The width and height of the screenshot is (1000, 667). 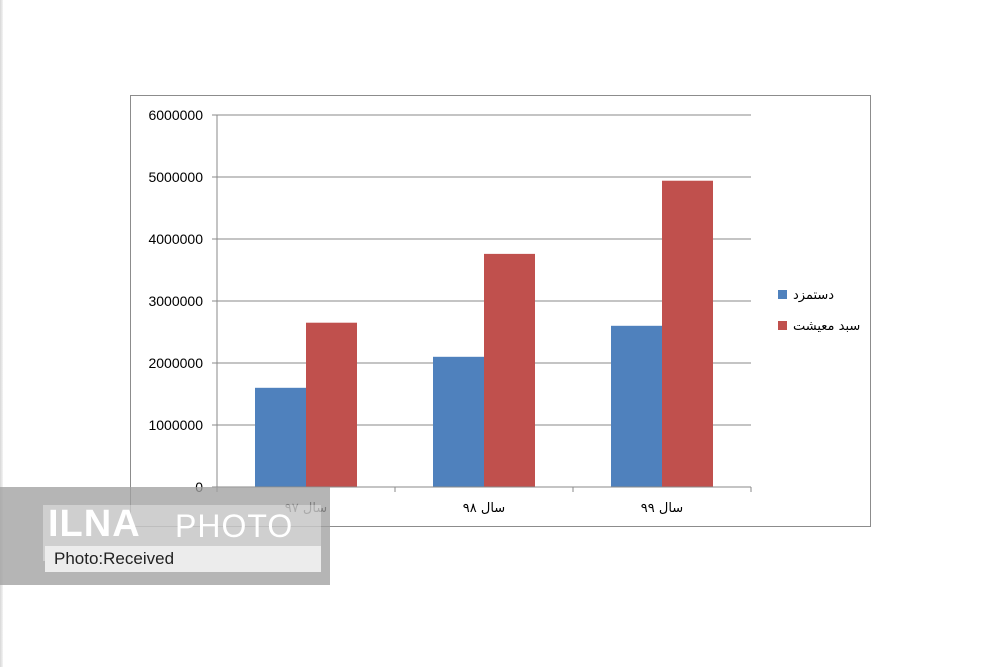 I want to click on x-tick-label: سال ۹۹, so click(x=662, y=508).